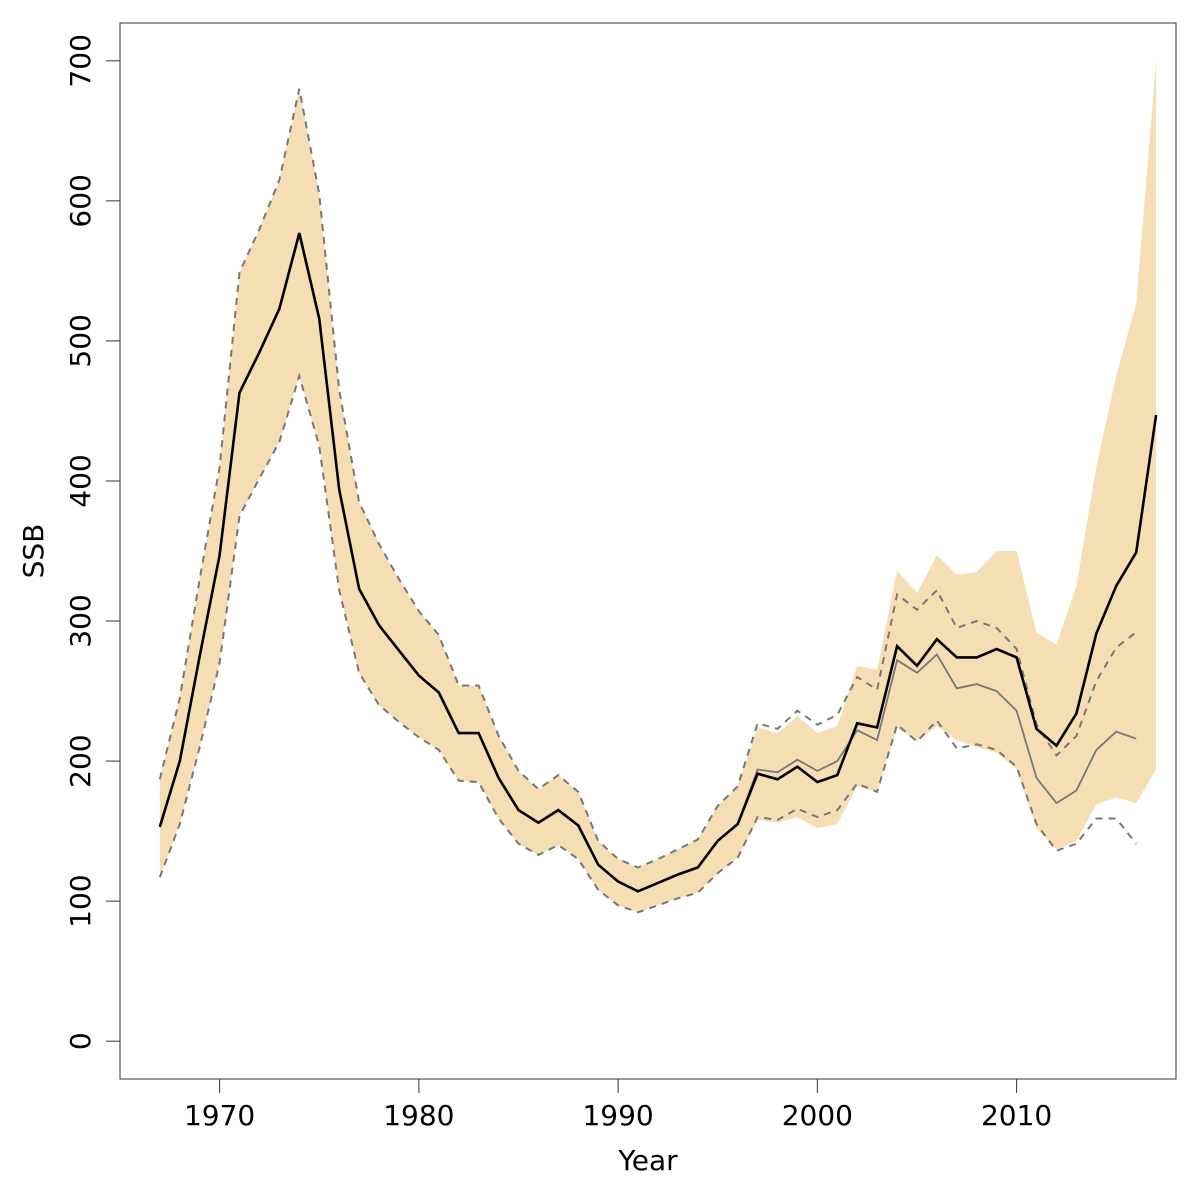  I want to click on x-tick-label: 1980, so click(418, 1115).